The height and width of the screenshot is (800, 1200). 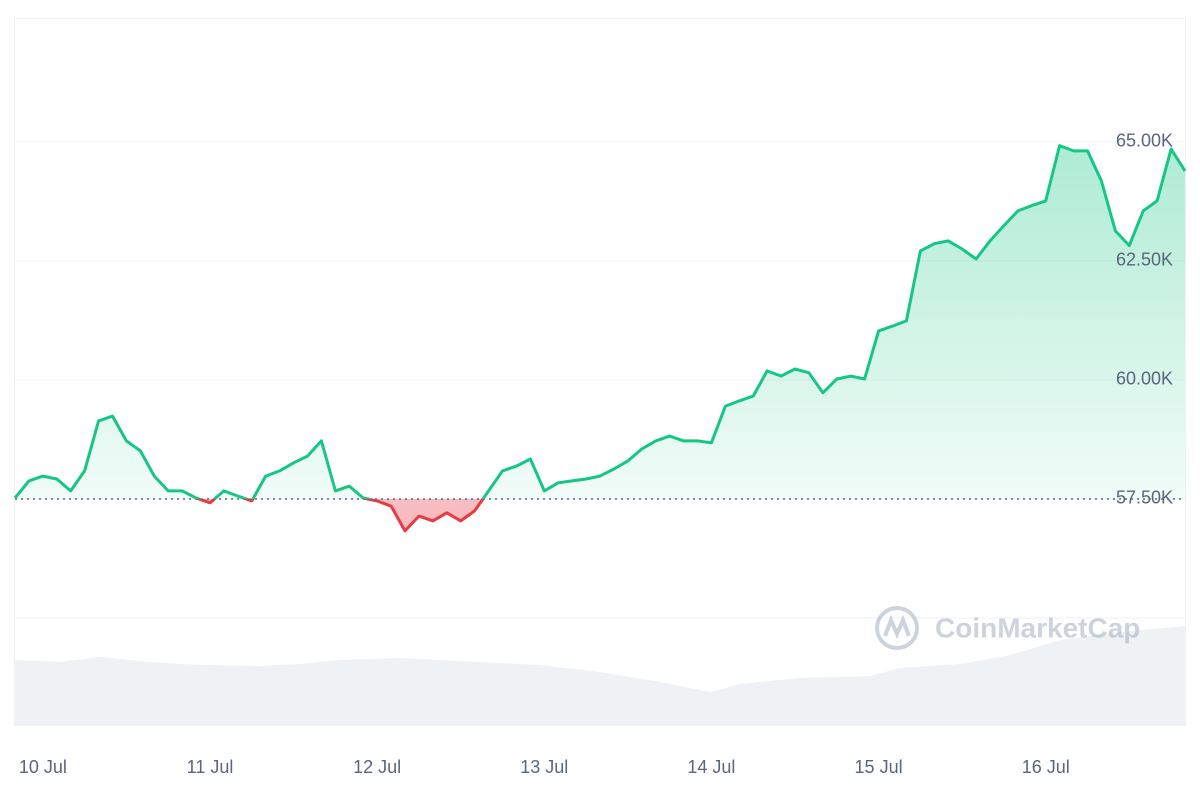 What do you see at coordinates (210, 767) in the screenshot?
I see `x-tick-label: 11 Jul` at bounding box center [210, 767].